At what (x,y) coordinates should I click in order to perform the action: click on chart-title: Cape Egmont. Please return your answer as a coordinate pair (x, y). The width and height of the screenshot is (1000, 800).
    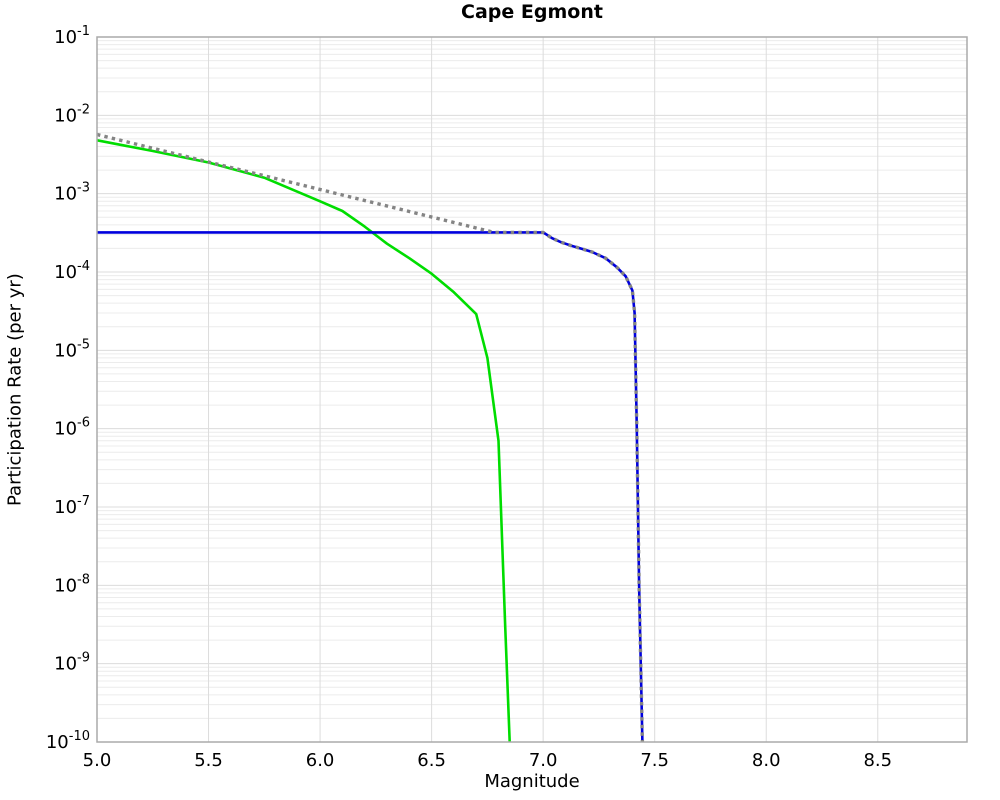
    Looking at the image, I should click on (532, 12).